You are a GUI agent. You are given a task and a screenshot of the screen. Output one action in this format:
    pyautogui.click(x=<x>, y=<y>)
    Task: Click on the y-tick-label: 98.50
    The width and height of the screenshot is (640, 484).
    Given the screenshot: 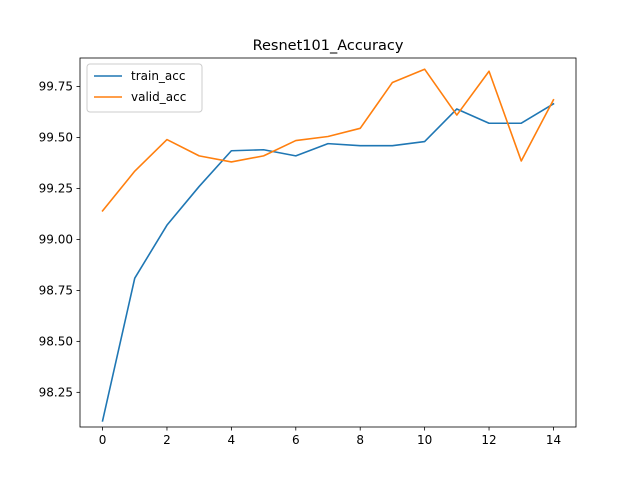 What is the action you would take?
    pyautogui.click(x=56, y=341)
    